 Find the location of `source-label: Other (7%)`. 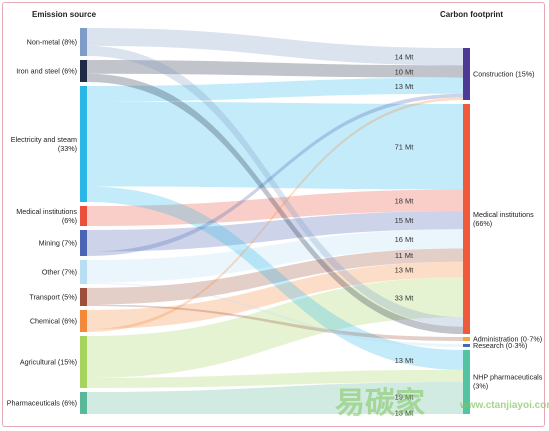

source-label: Other (7%) is located at coordinates (59, 272).